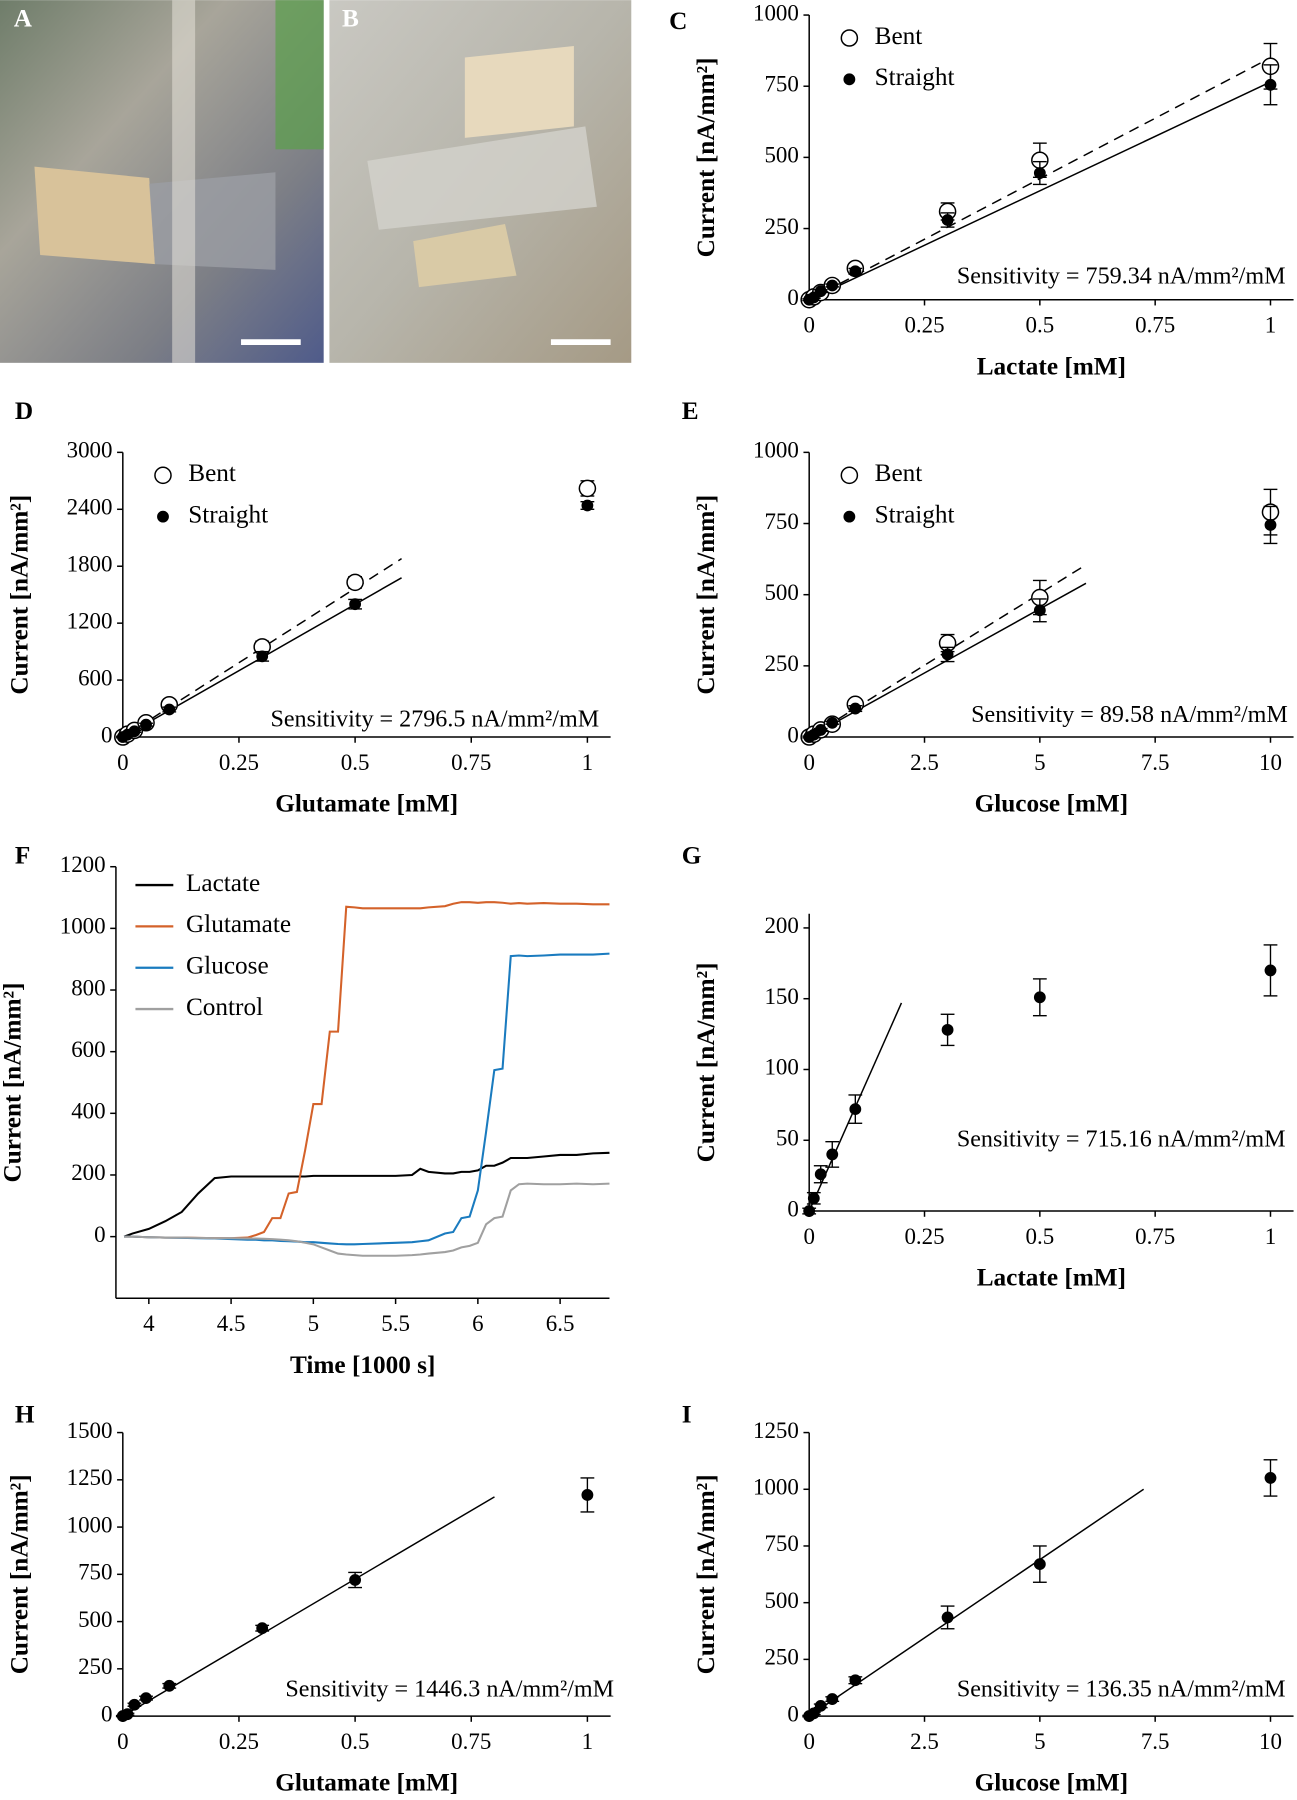  I want to click on panel-label: B, so click(350, 19).